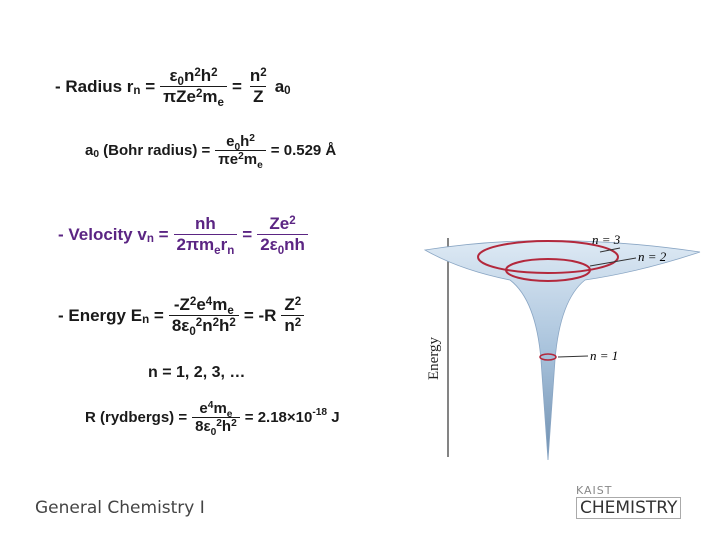 The width and height of the screenshot is (720, 540). Describe the element at coordinates (136, 417) in the screenshot. I see `formula-text: R (rydbergs) =` at that location.